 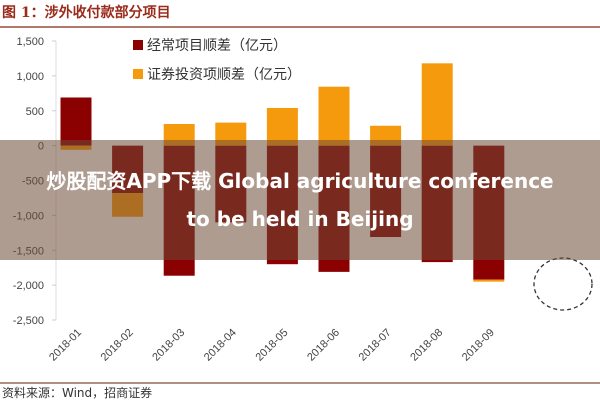 What do you see at coordinates (217, 46) in the screenshot?
I see `legend-current-account: 经常项目顺差（亿元）` at bounding box center [217, 46].